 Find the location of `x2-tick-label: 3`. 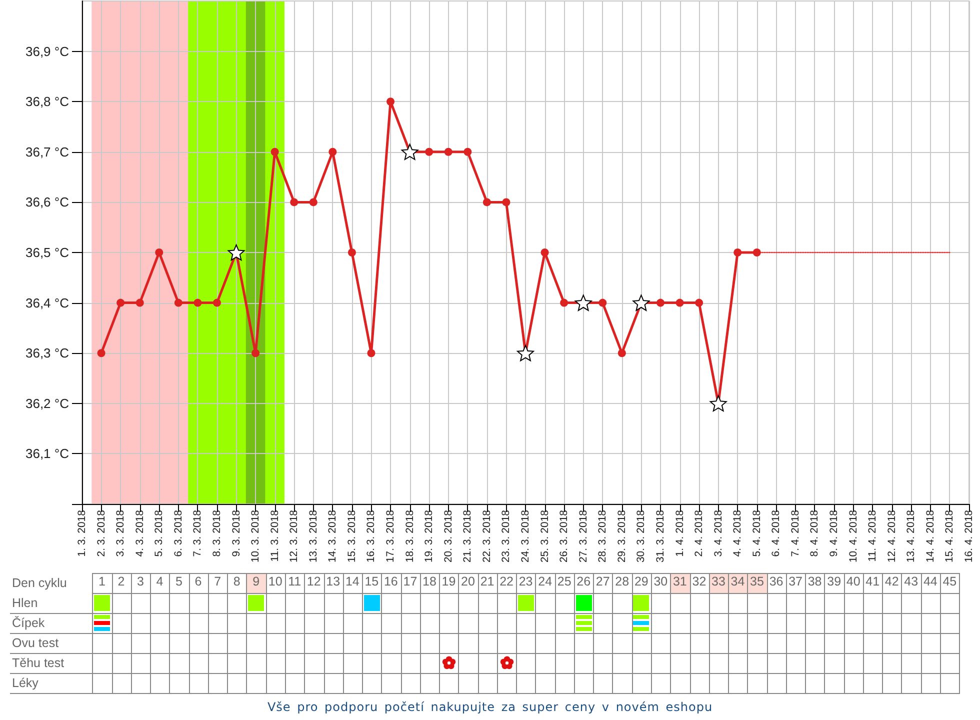

x2-tick-label: 3 is located at coordinates (140, 581).